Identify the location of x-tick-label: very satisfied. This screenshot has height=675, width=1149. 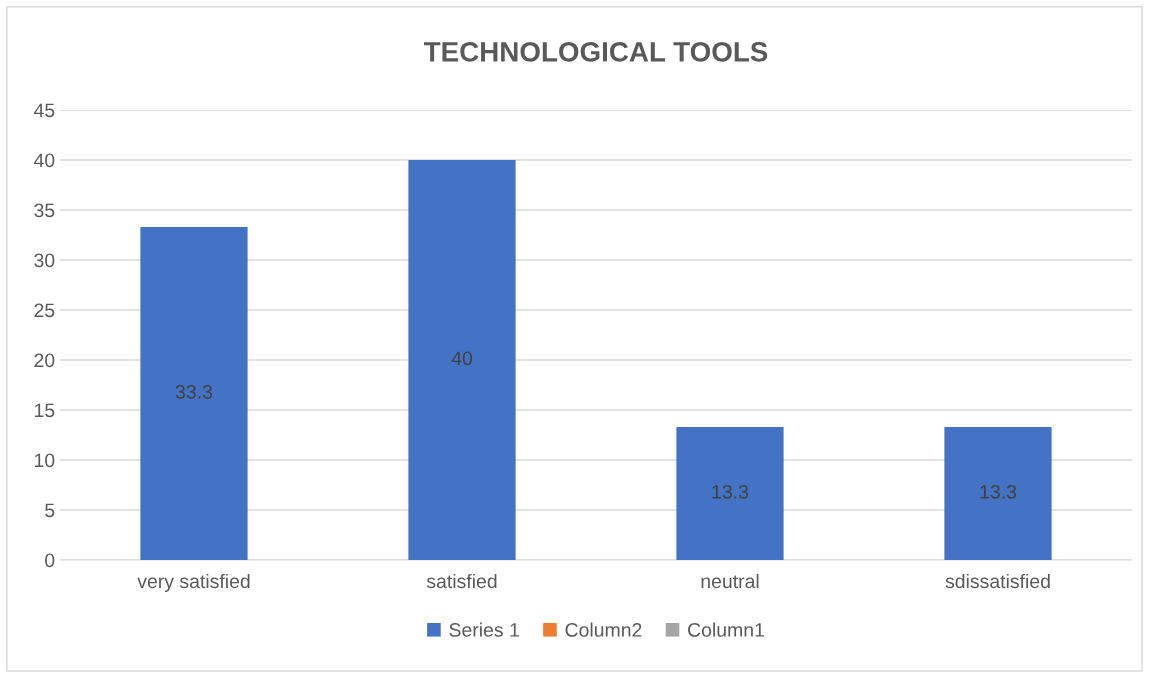
(193, 583).